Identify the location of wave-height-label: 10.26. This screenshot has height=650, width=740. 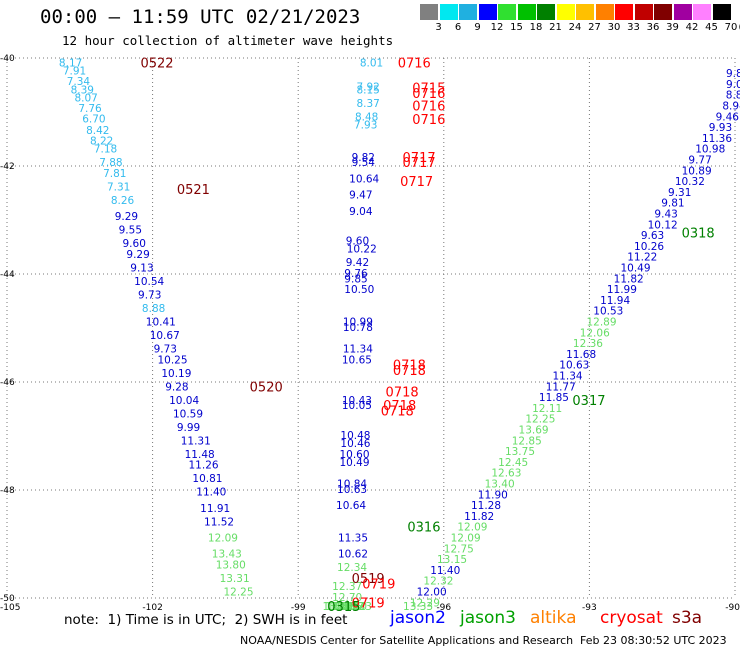
(649, 247).